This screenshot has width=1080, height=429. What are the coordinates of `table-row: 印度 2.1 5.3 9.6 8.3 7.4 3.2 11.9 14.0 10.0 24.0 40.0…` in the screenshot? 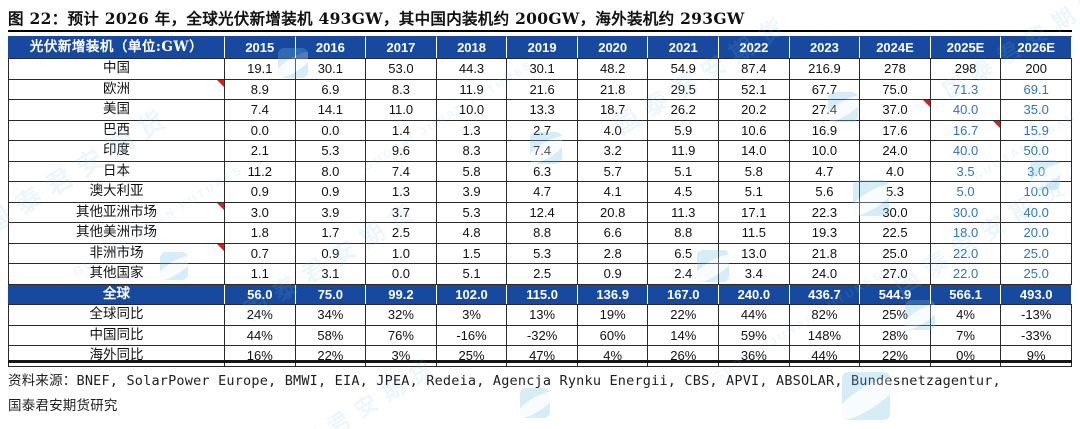 It's located at (540, 151).